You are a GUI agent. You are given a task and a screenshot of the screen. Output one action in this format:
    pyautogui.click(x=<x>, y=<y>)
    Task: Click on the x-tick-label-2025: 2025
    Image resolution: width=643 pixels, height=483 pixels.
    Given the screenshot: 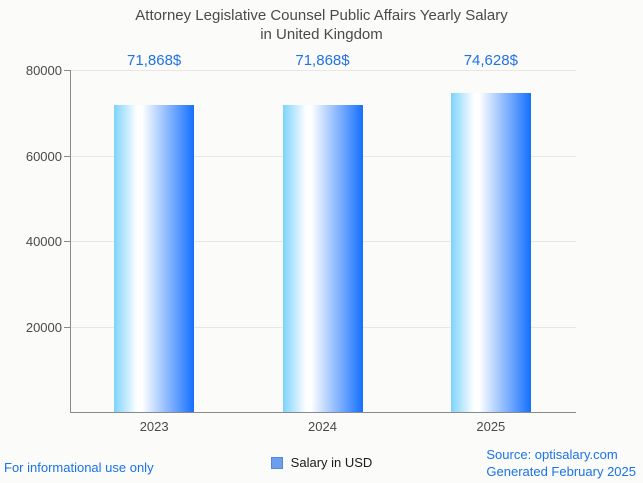 What is the action you would take?
    pyautogui.click(x=491, y=426)
    